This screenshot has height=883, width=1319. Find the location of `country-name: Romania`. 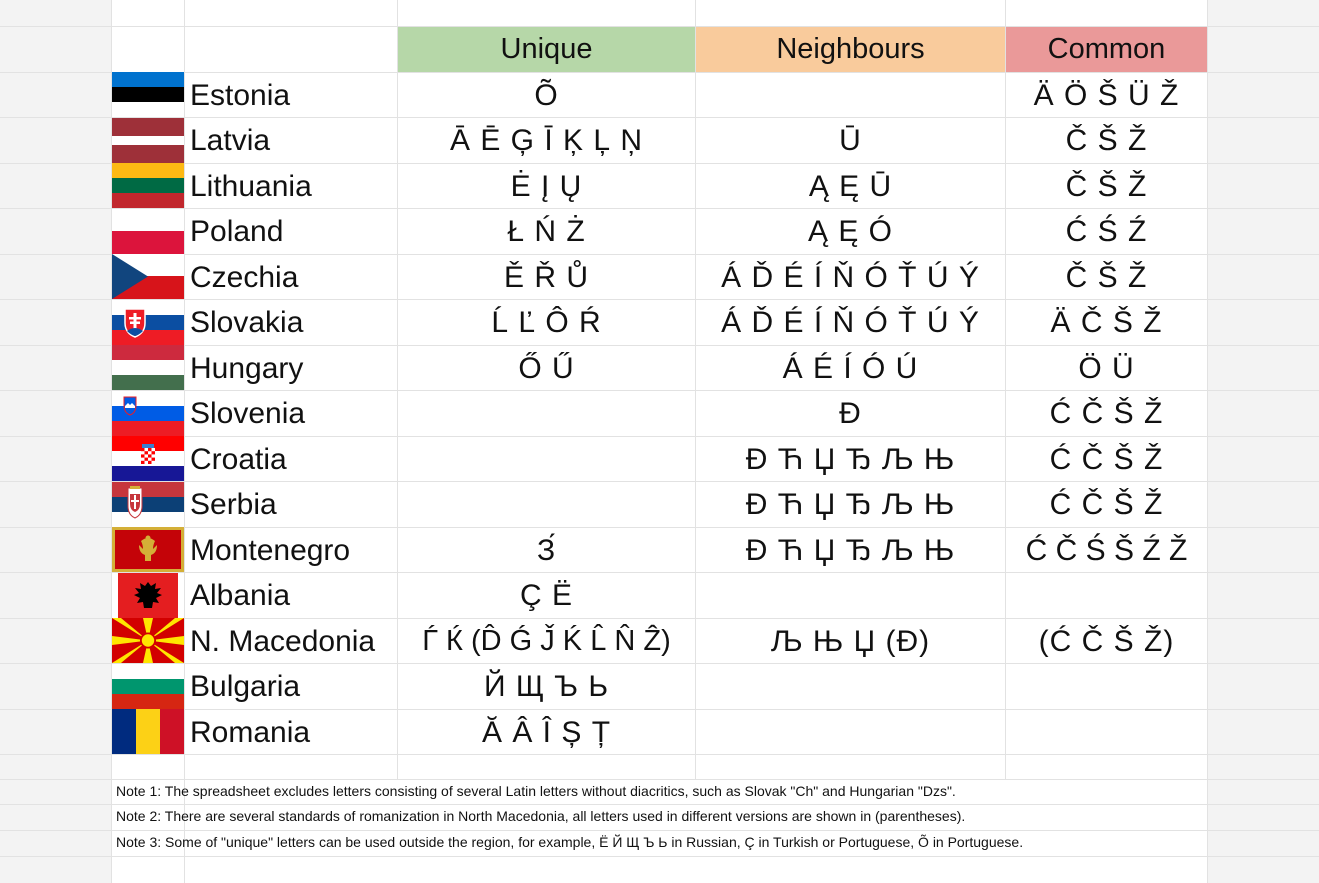

country-name: Romania is located at coordinates (250, 732).